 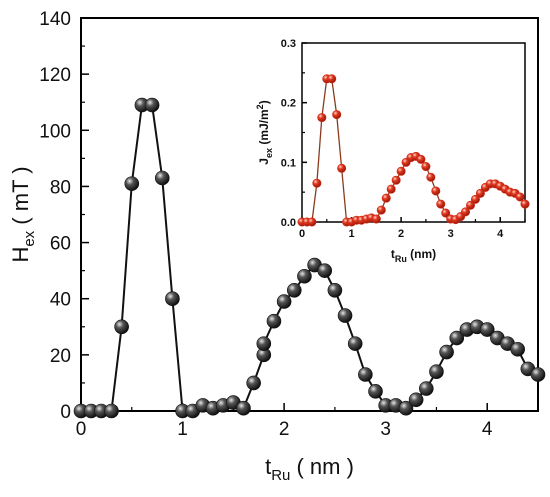 What do you see at coordinates (284, 429) in the screenshot?
I see `main-x-tick-label: 2` at bounding box center [284, 429].